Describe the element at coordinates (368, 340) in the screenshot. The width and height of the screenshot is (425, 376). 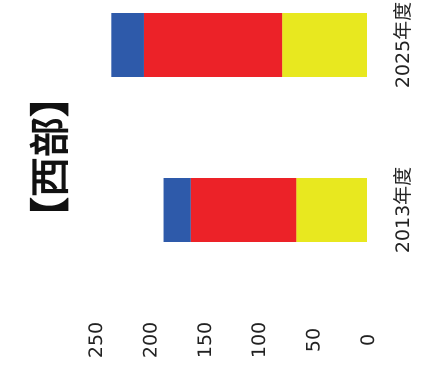
I see `value-tick-label: 0` at that location.